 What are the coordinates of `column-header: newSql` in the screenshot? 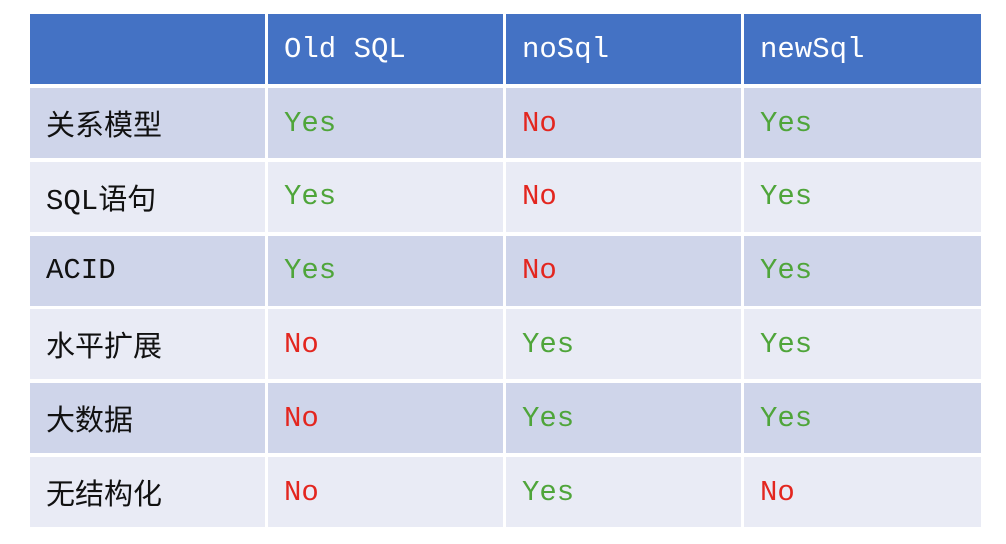 It's located at (862, 49).